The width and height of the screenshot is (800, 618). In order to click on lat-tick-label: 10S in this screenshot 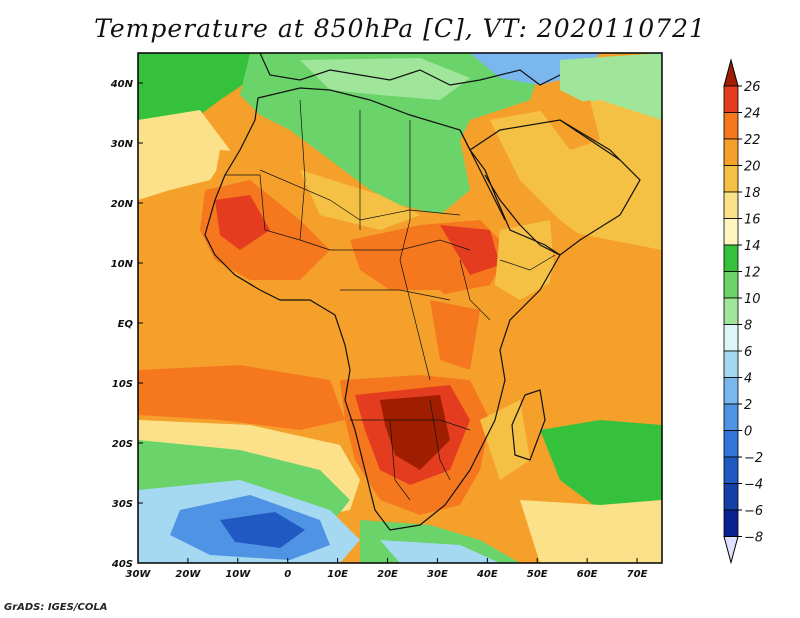, I will do `click(122, 384)`.